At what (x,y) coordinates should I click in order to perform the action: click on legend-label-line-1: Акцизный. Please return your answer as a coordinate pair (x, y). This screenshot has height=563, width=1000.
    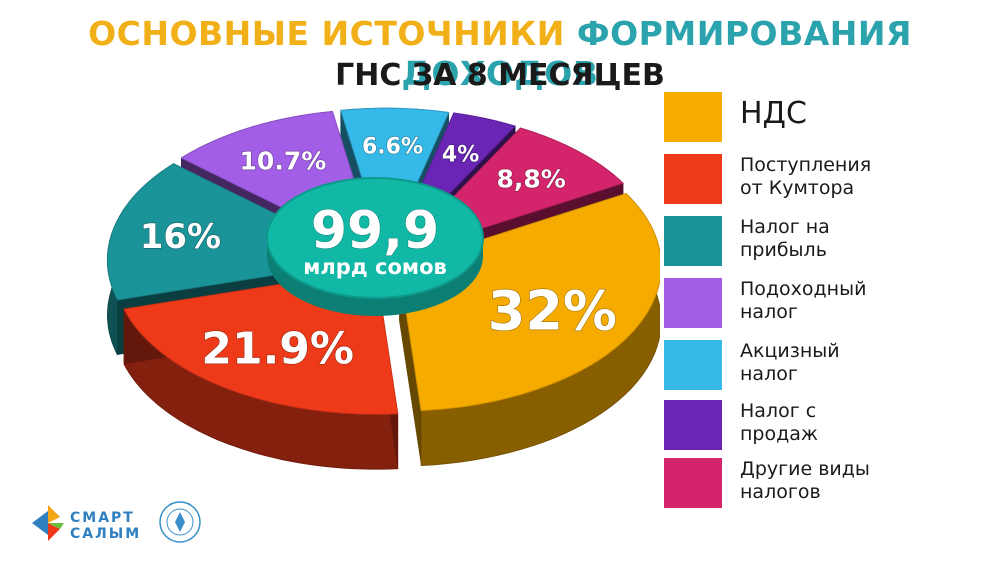
    Looking at the image, I should click on (790, 351).